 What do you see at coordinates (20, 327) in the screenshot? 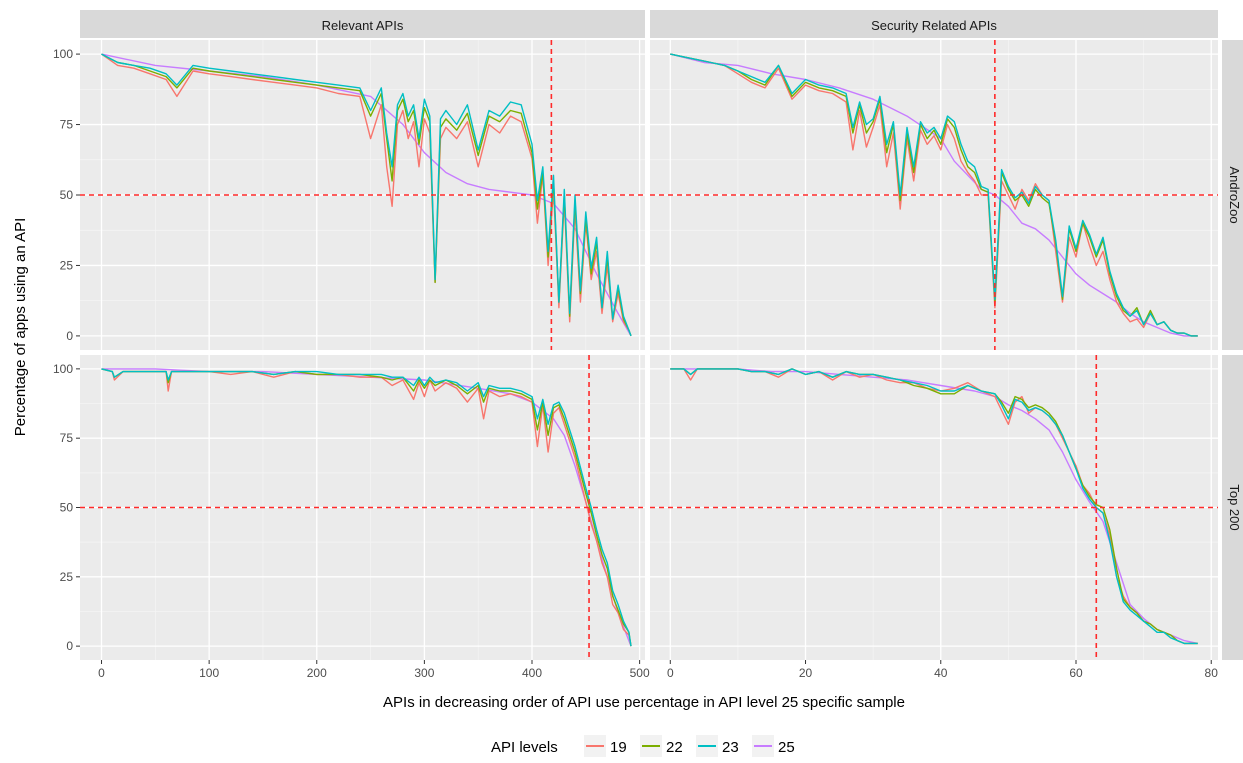
I see `y-axis-title: Percentage of apps using an API` at bounding box center [20, 327].